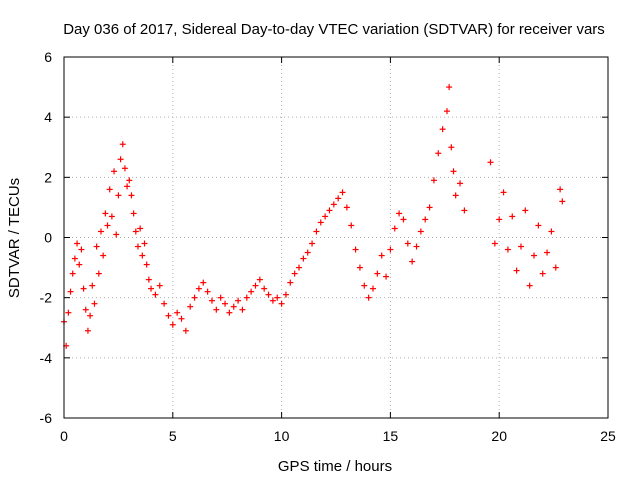 Image resolution: width=640 pixels, height=480 pixels. Describe the element at coordinates (48, 117) in the screenshot. I see `y-tick-label: 4` at that location.